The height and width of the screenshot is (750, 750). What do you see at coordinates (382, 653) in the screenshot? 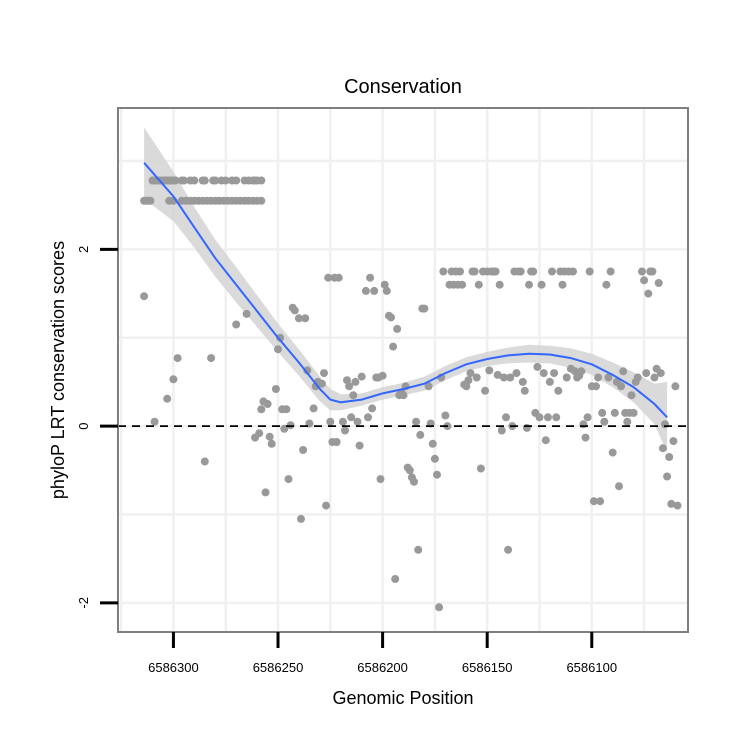
I see `x-axis: 6586300 6586250 6586200 6586150 6586100` at bounding box center [382, 653].